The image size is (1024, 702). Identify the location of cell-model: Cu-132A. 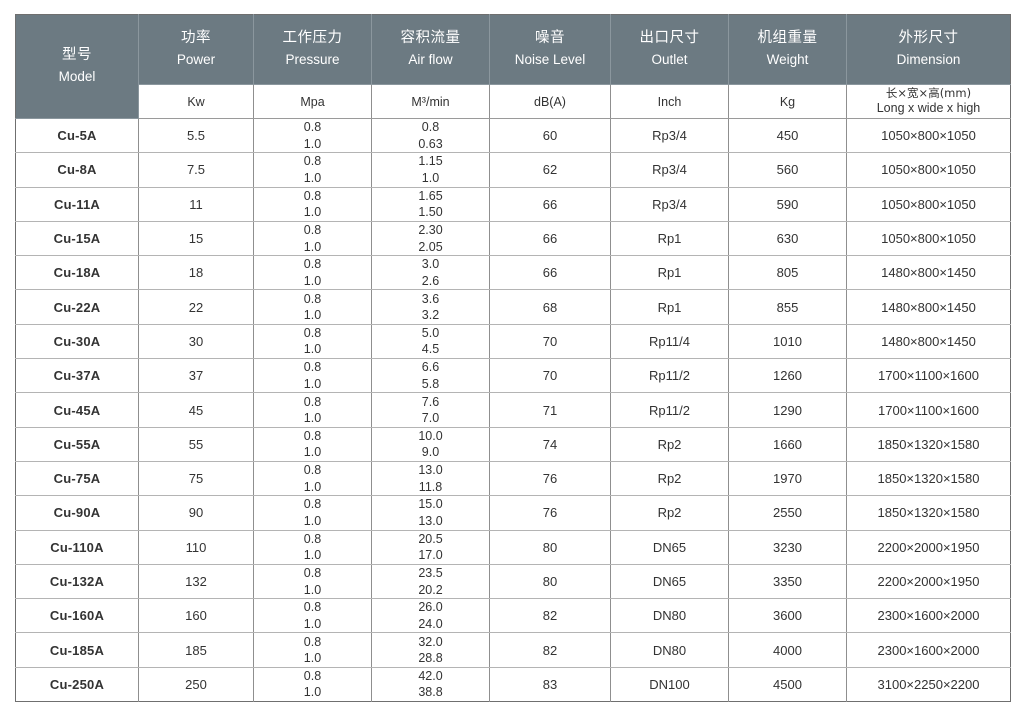
(77, 582).